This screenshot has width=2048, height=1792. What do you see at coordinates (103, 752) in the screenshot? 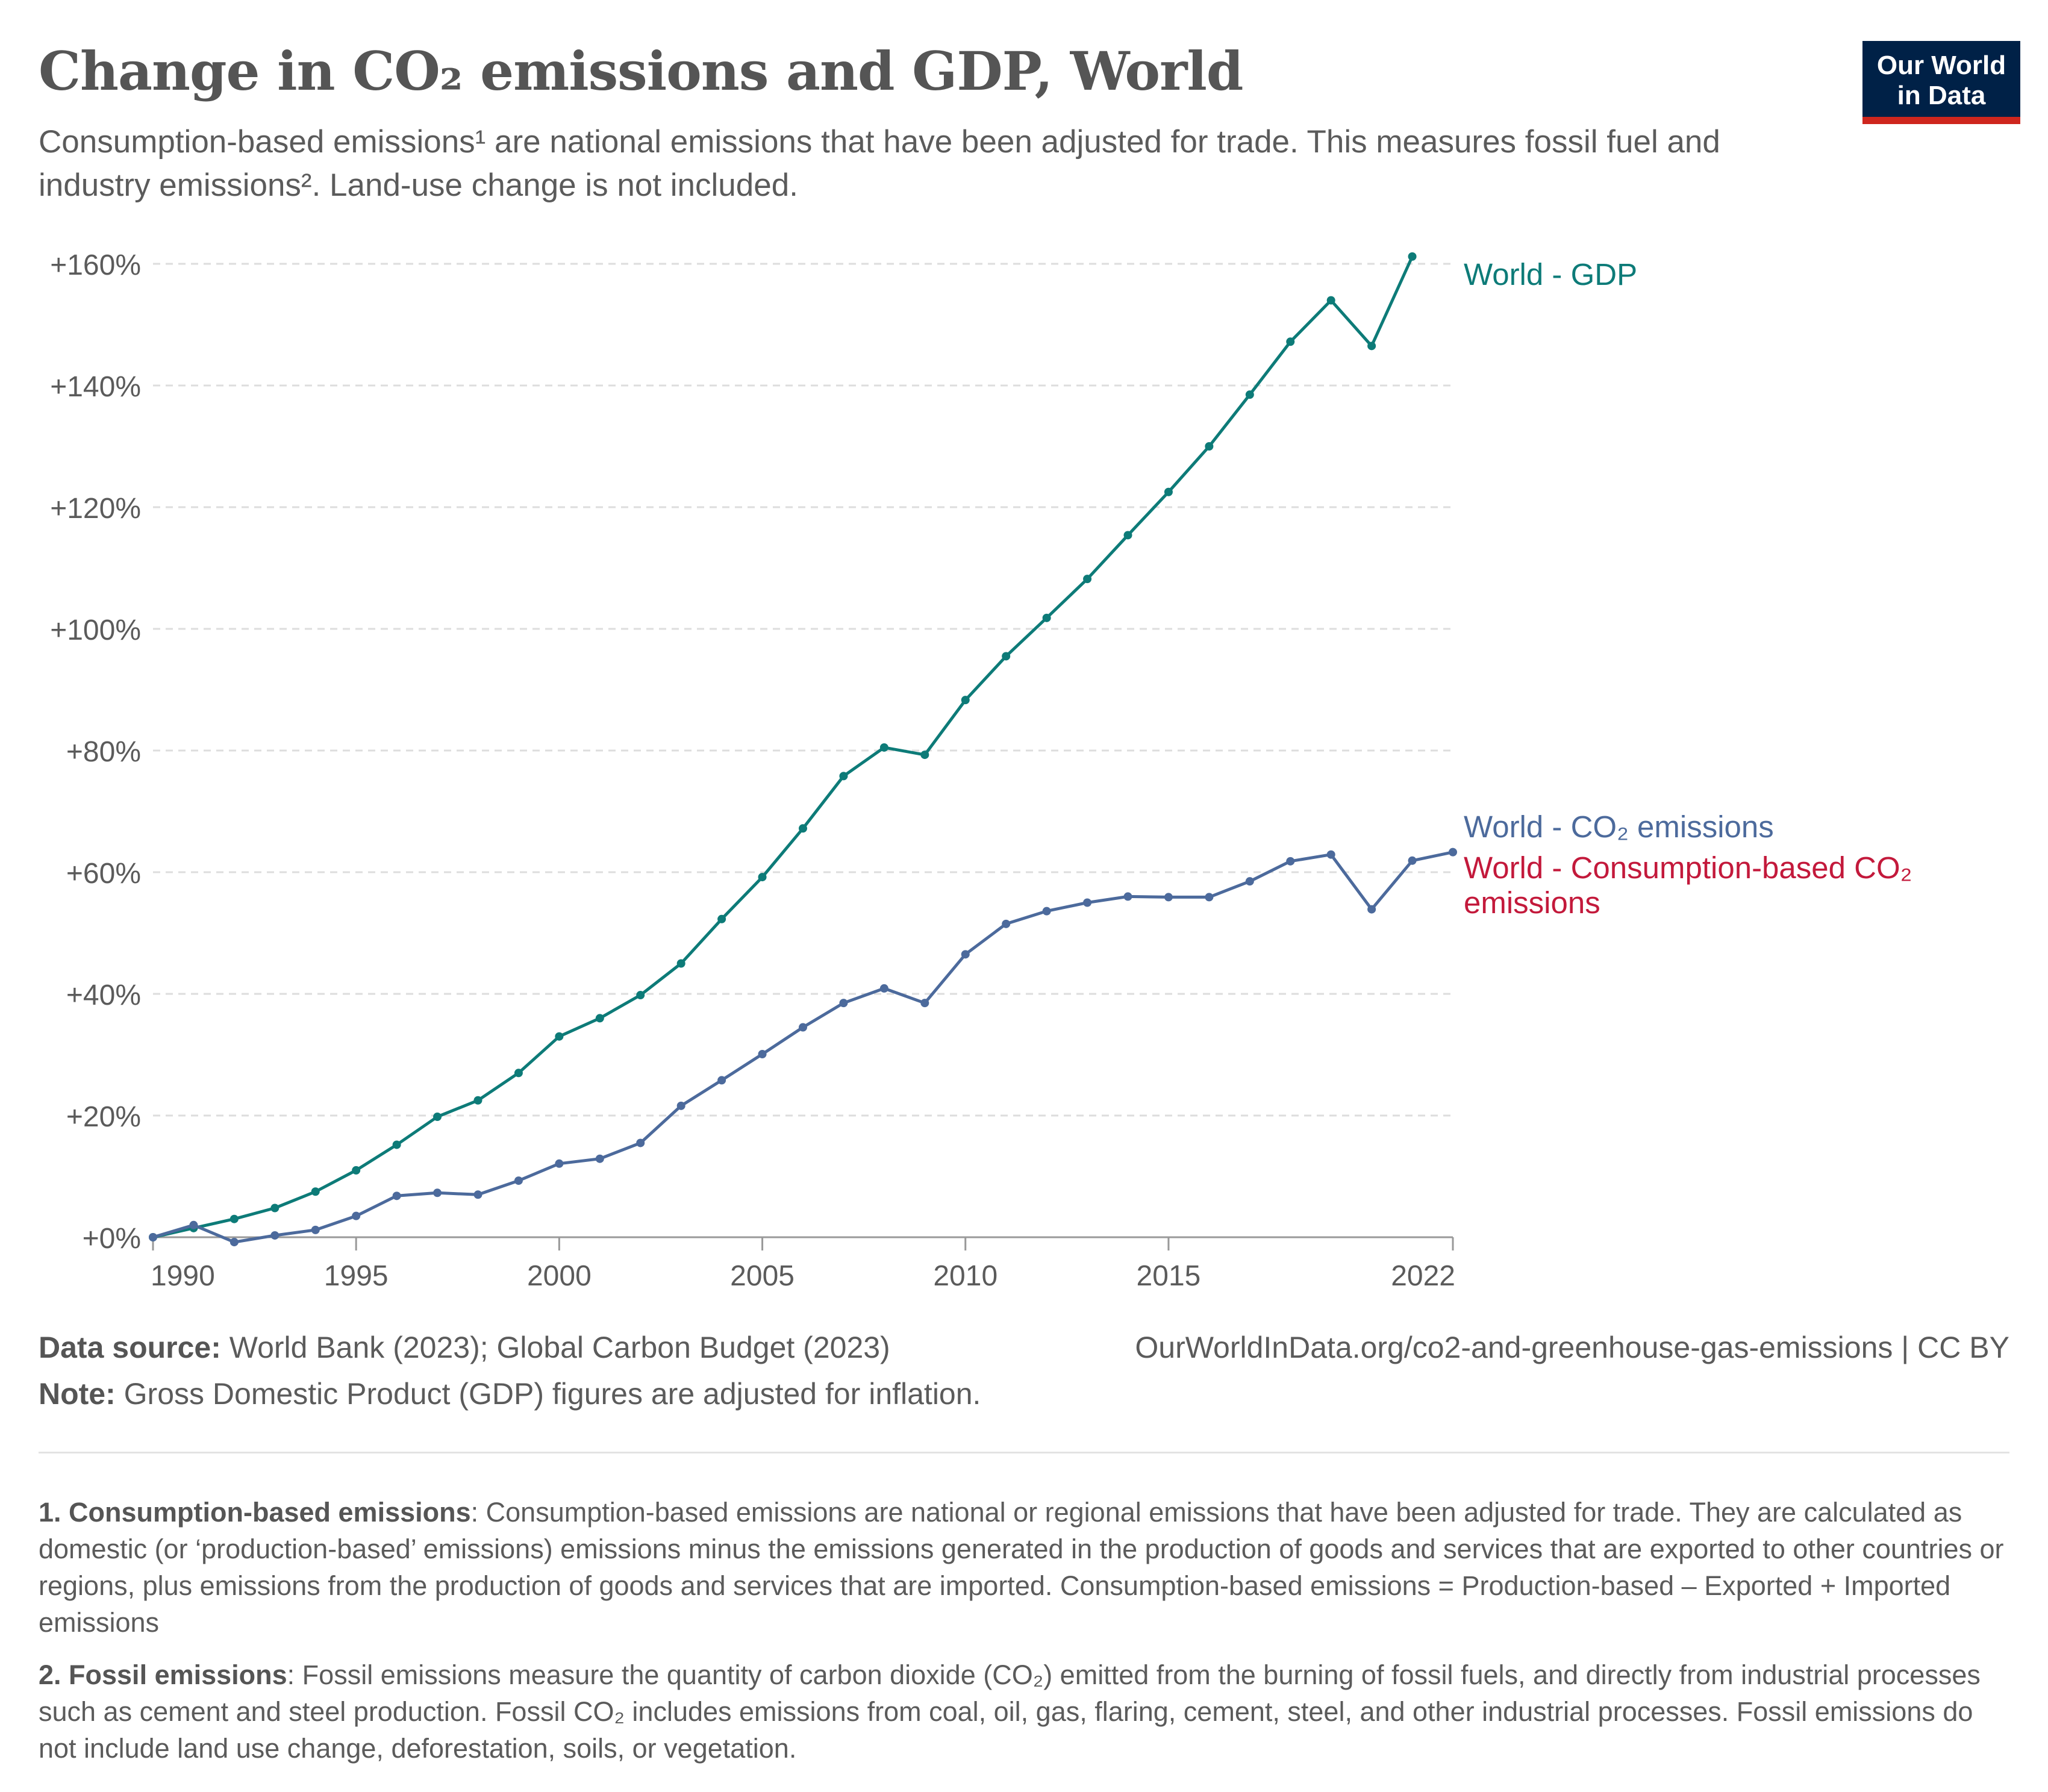
I see `y-tick-label: +80%` at bounding box center [103, 752].